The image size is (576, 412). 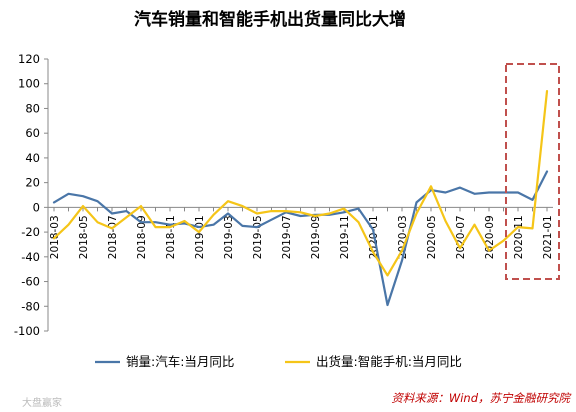 I want to click on y-tick-label: 0, so click(x=36, y=207).